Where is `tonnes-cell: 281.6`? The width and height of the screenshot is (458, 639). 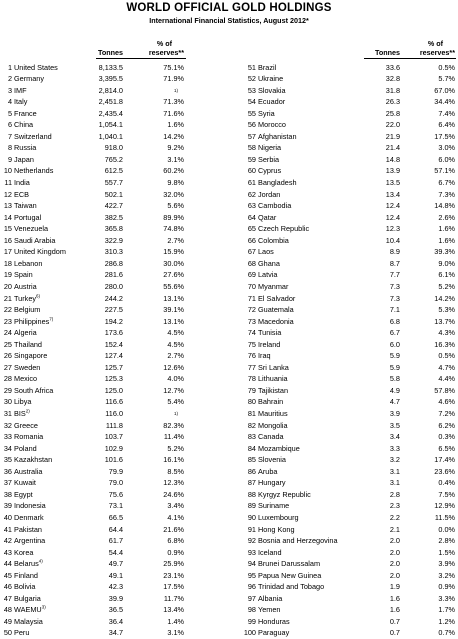 tonnes-cell: 281.6 is located at coordinates (113, 275).